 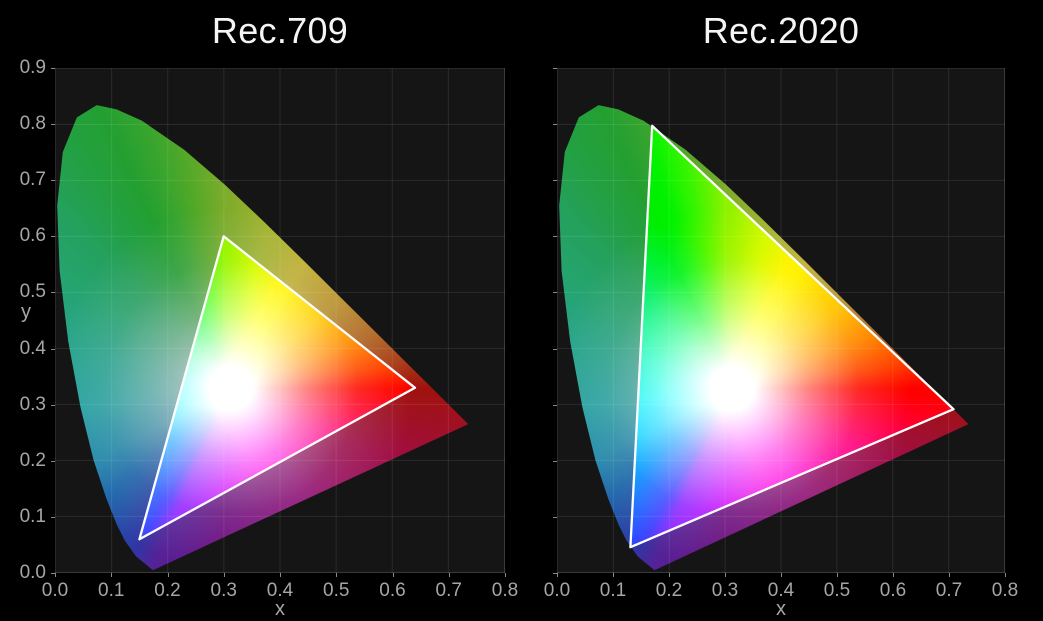 I want to click on y-tick-label: 0.4, so click(x=32, y=348).